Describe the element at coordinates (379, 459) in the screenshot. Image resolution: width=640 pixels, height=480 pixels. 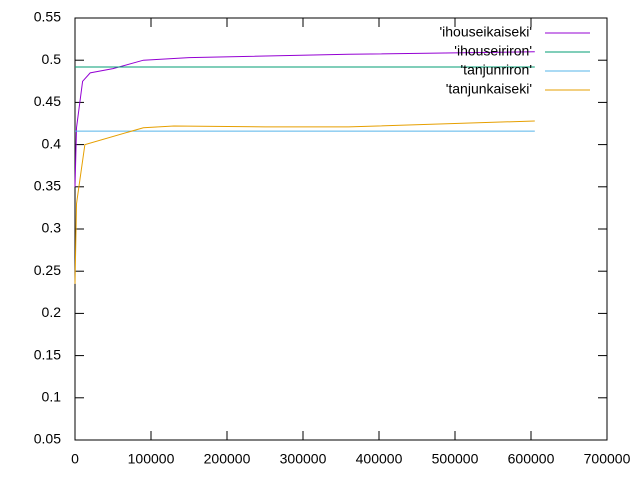
I see `x-tick-label: 400000` at that location.